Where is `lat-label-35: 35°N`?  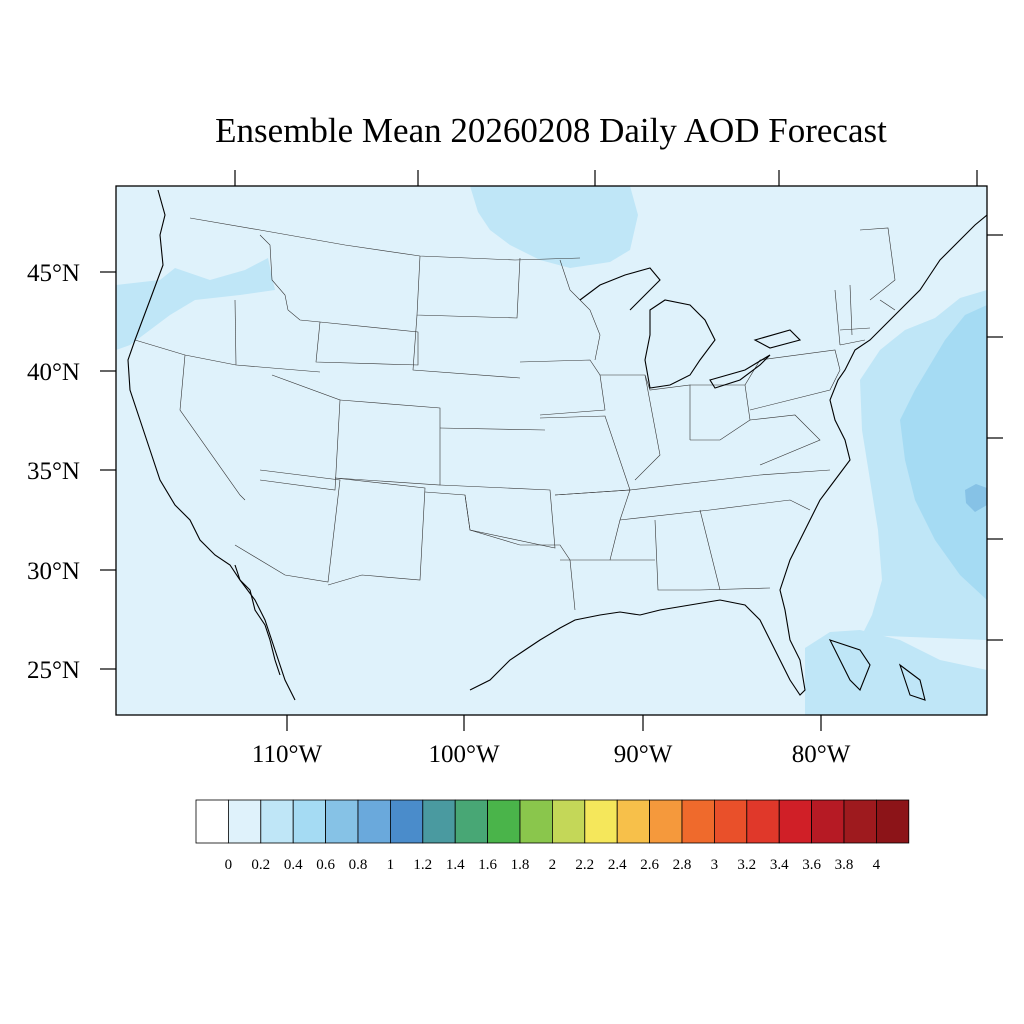
lat-label-35: 35°N is located at coordinates (53, 471).